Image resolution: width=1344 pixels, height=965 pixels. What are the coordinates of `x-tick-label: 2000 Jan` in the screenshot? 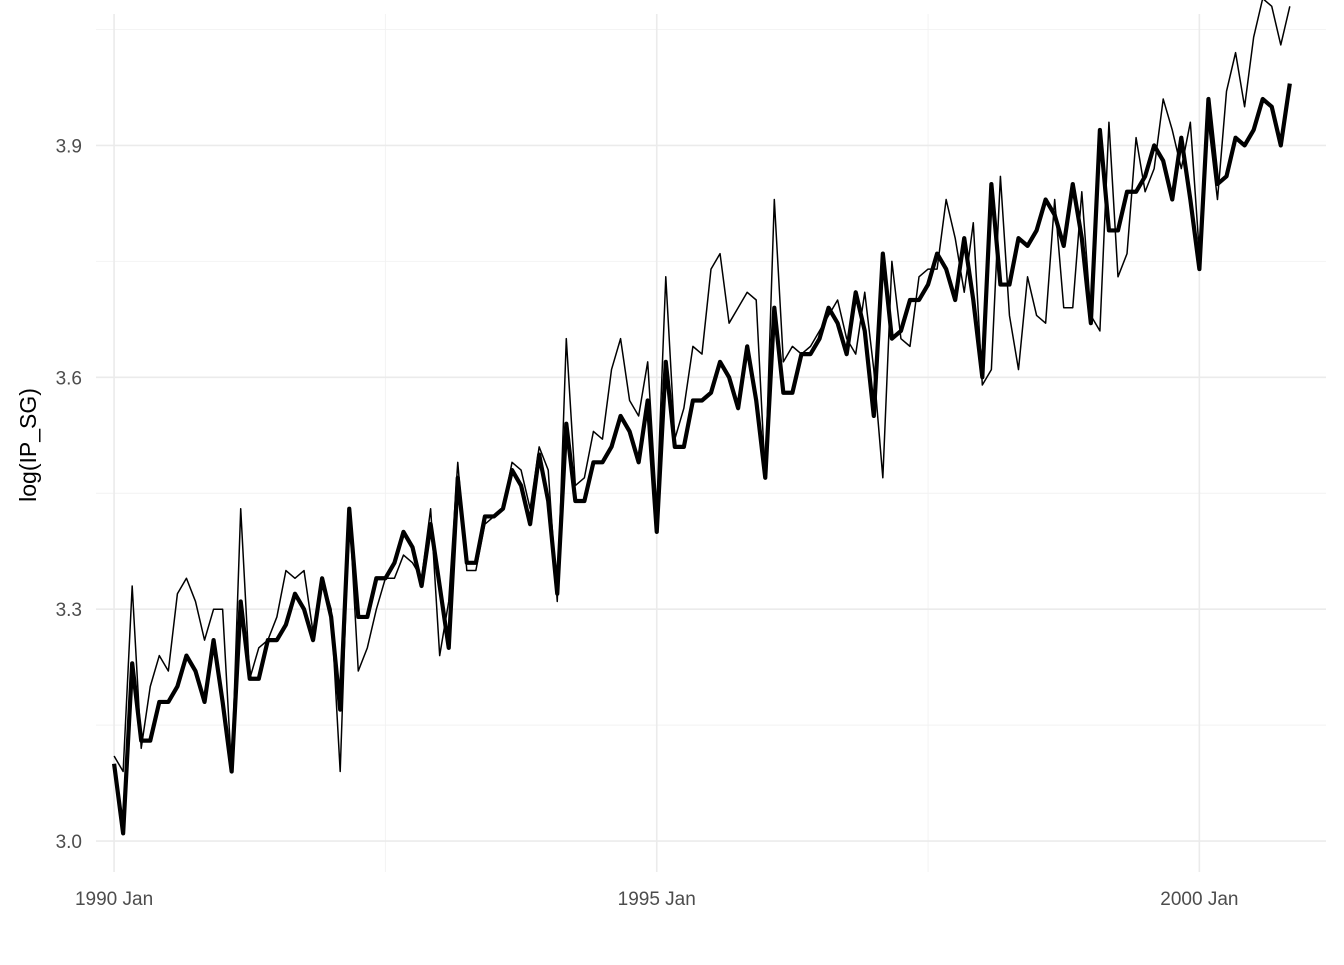 It's located at (1199, 899).